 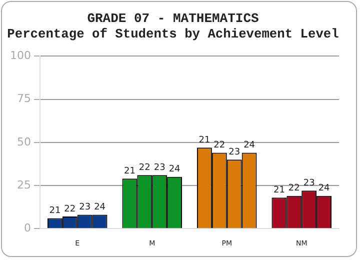 What do you see at coordinates (173, 18) in the screenshot?
I see `chart-title: GRADE 07 - MATHEMATICS` at bounding box center [173, 18].